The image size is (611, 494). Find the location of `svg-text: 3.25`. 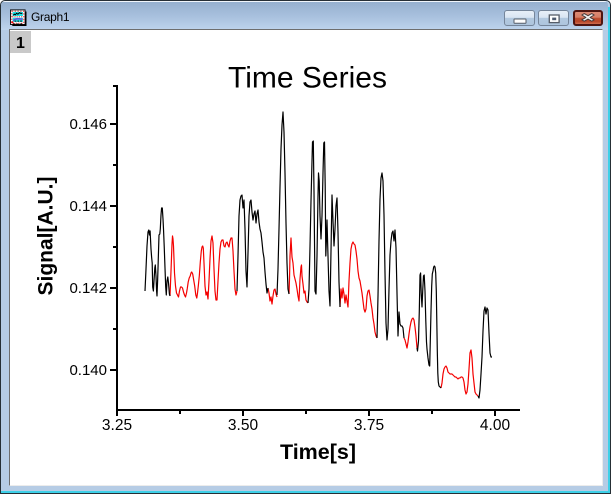

svg-text: 3.25 is located at coordinates (117, 425).